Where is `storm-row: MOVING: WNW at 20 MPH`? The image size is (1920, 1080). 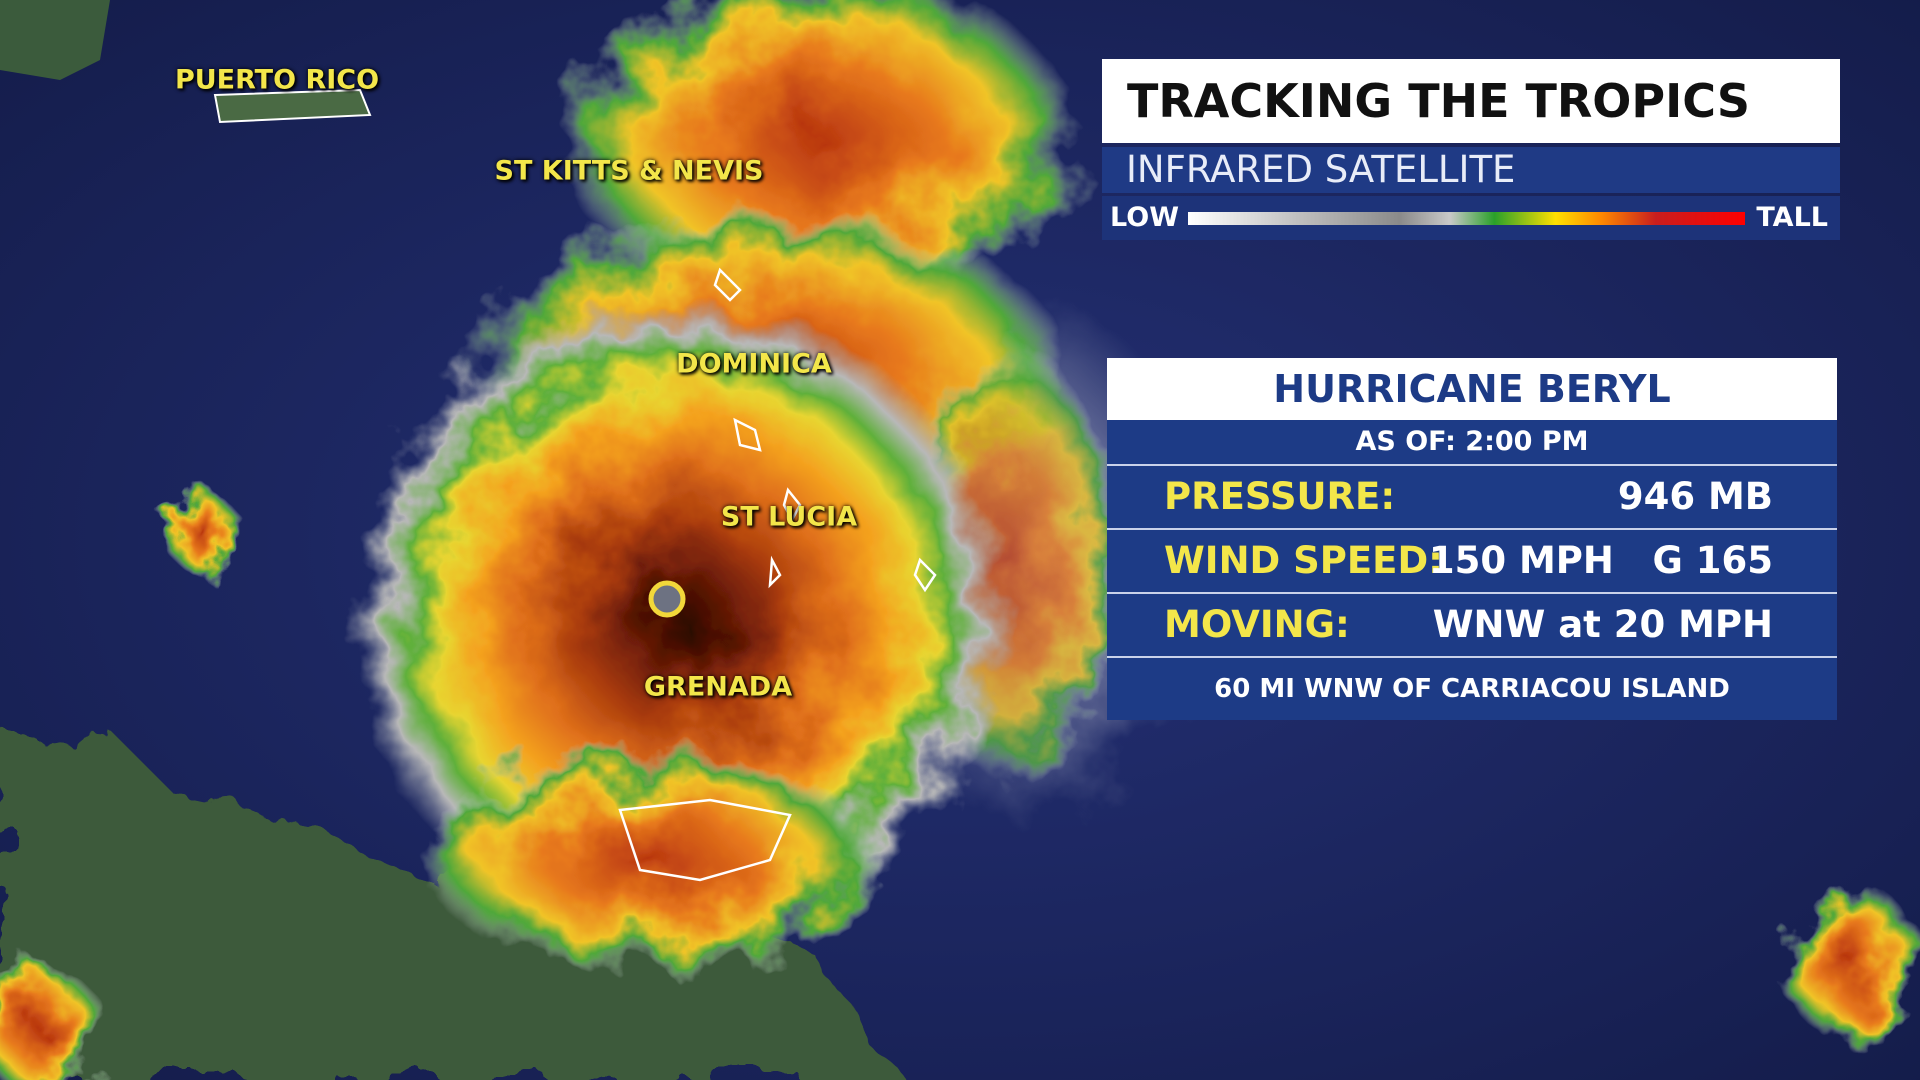
storm-row: MOVING: WNW at 20 MPH is located at coordinates (1472, 626).